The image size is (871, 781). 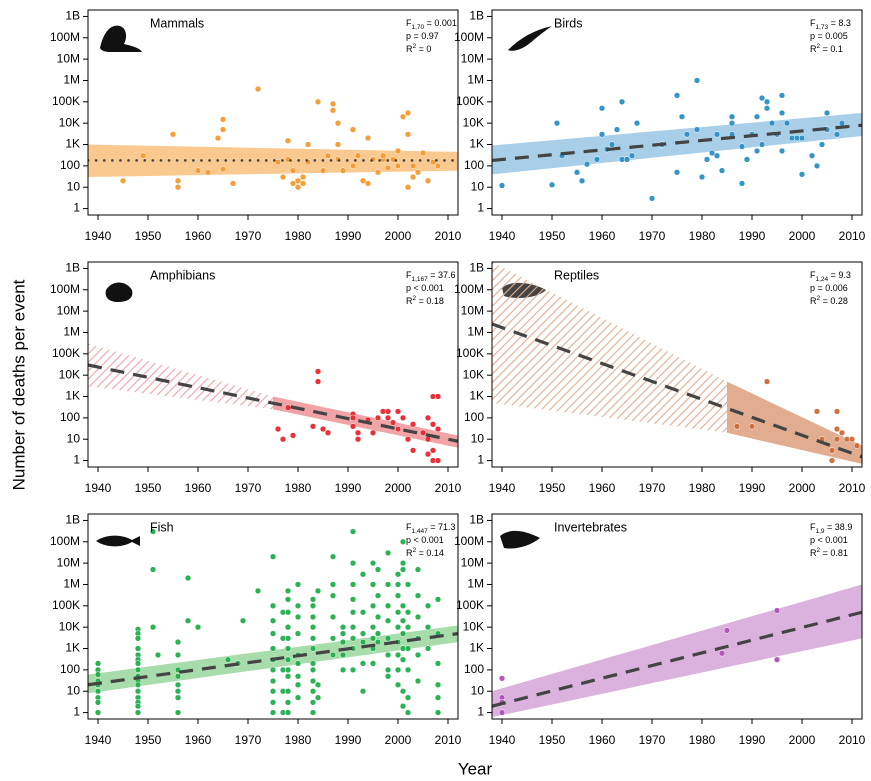 What do you see at coordinates (839, 527) in the screenshot?
I see `stat-rest: = 38.9` at bounding box center [839, 527].